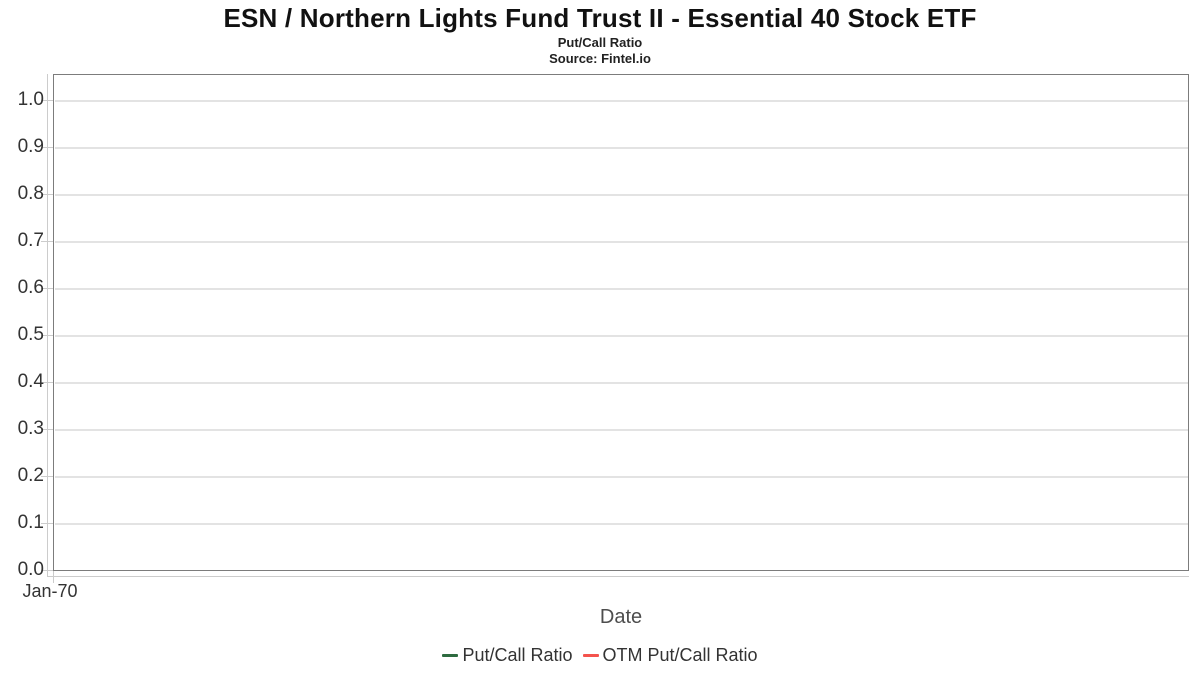  Describe the element at coordinates (30, 287) in the screenshot. I see `y-tick-label: 0.6` at that location.